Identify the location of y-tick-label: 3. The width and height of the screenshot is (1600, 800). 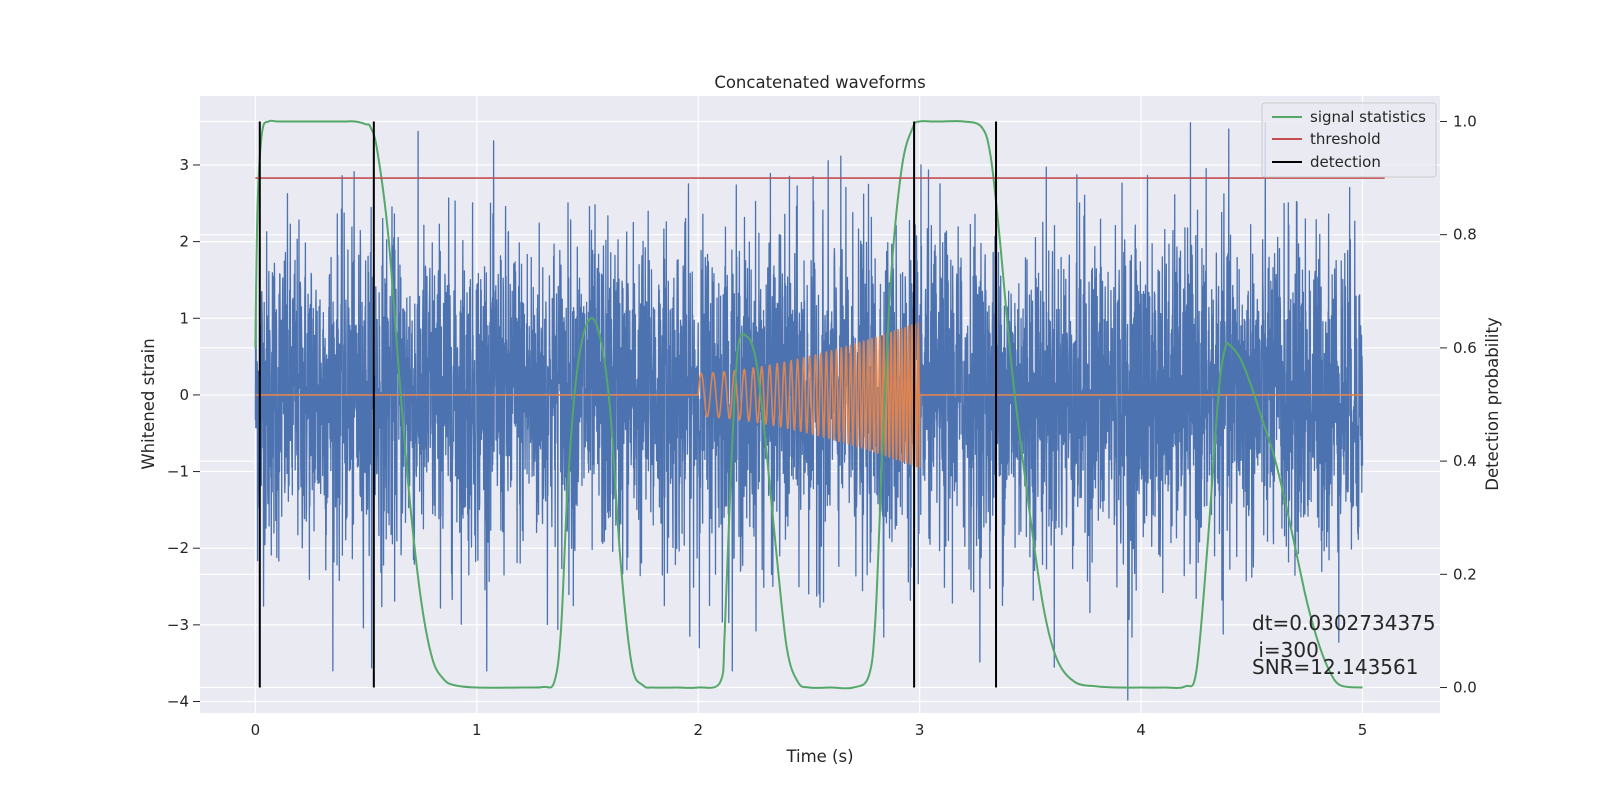
(184, 165).